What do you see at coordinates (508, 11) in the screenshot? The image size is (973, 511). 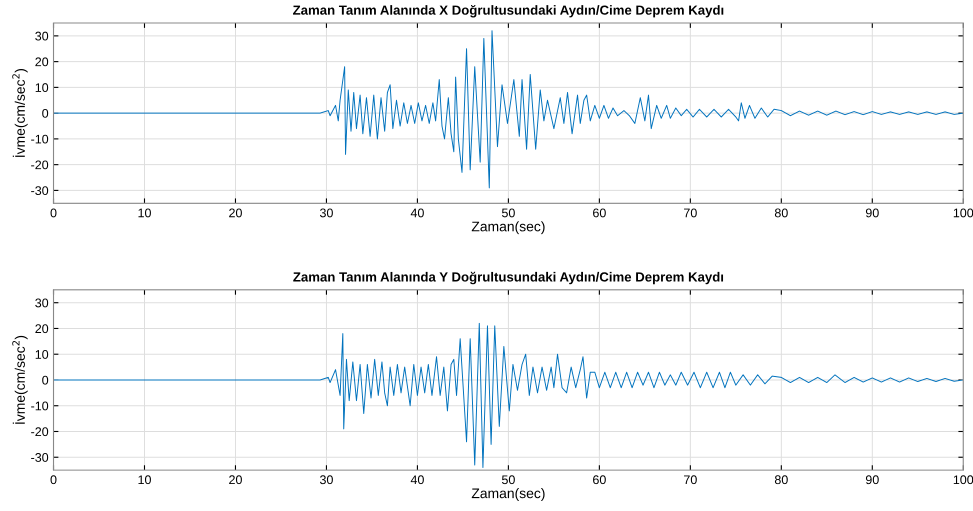 I see `chart-title: Zaman Tanım Alanında X Doğrultusundaki Aydın/Cime Deprem Kaydı` at bounding box center [508, 11].